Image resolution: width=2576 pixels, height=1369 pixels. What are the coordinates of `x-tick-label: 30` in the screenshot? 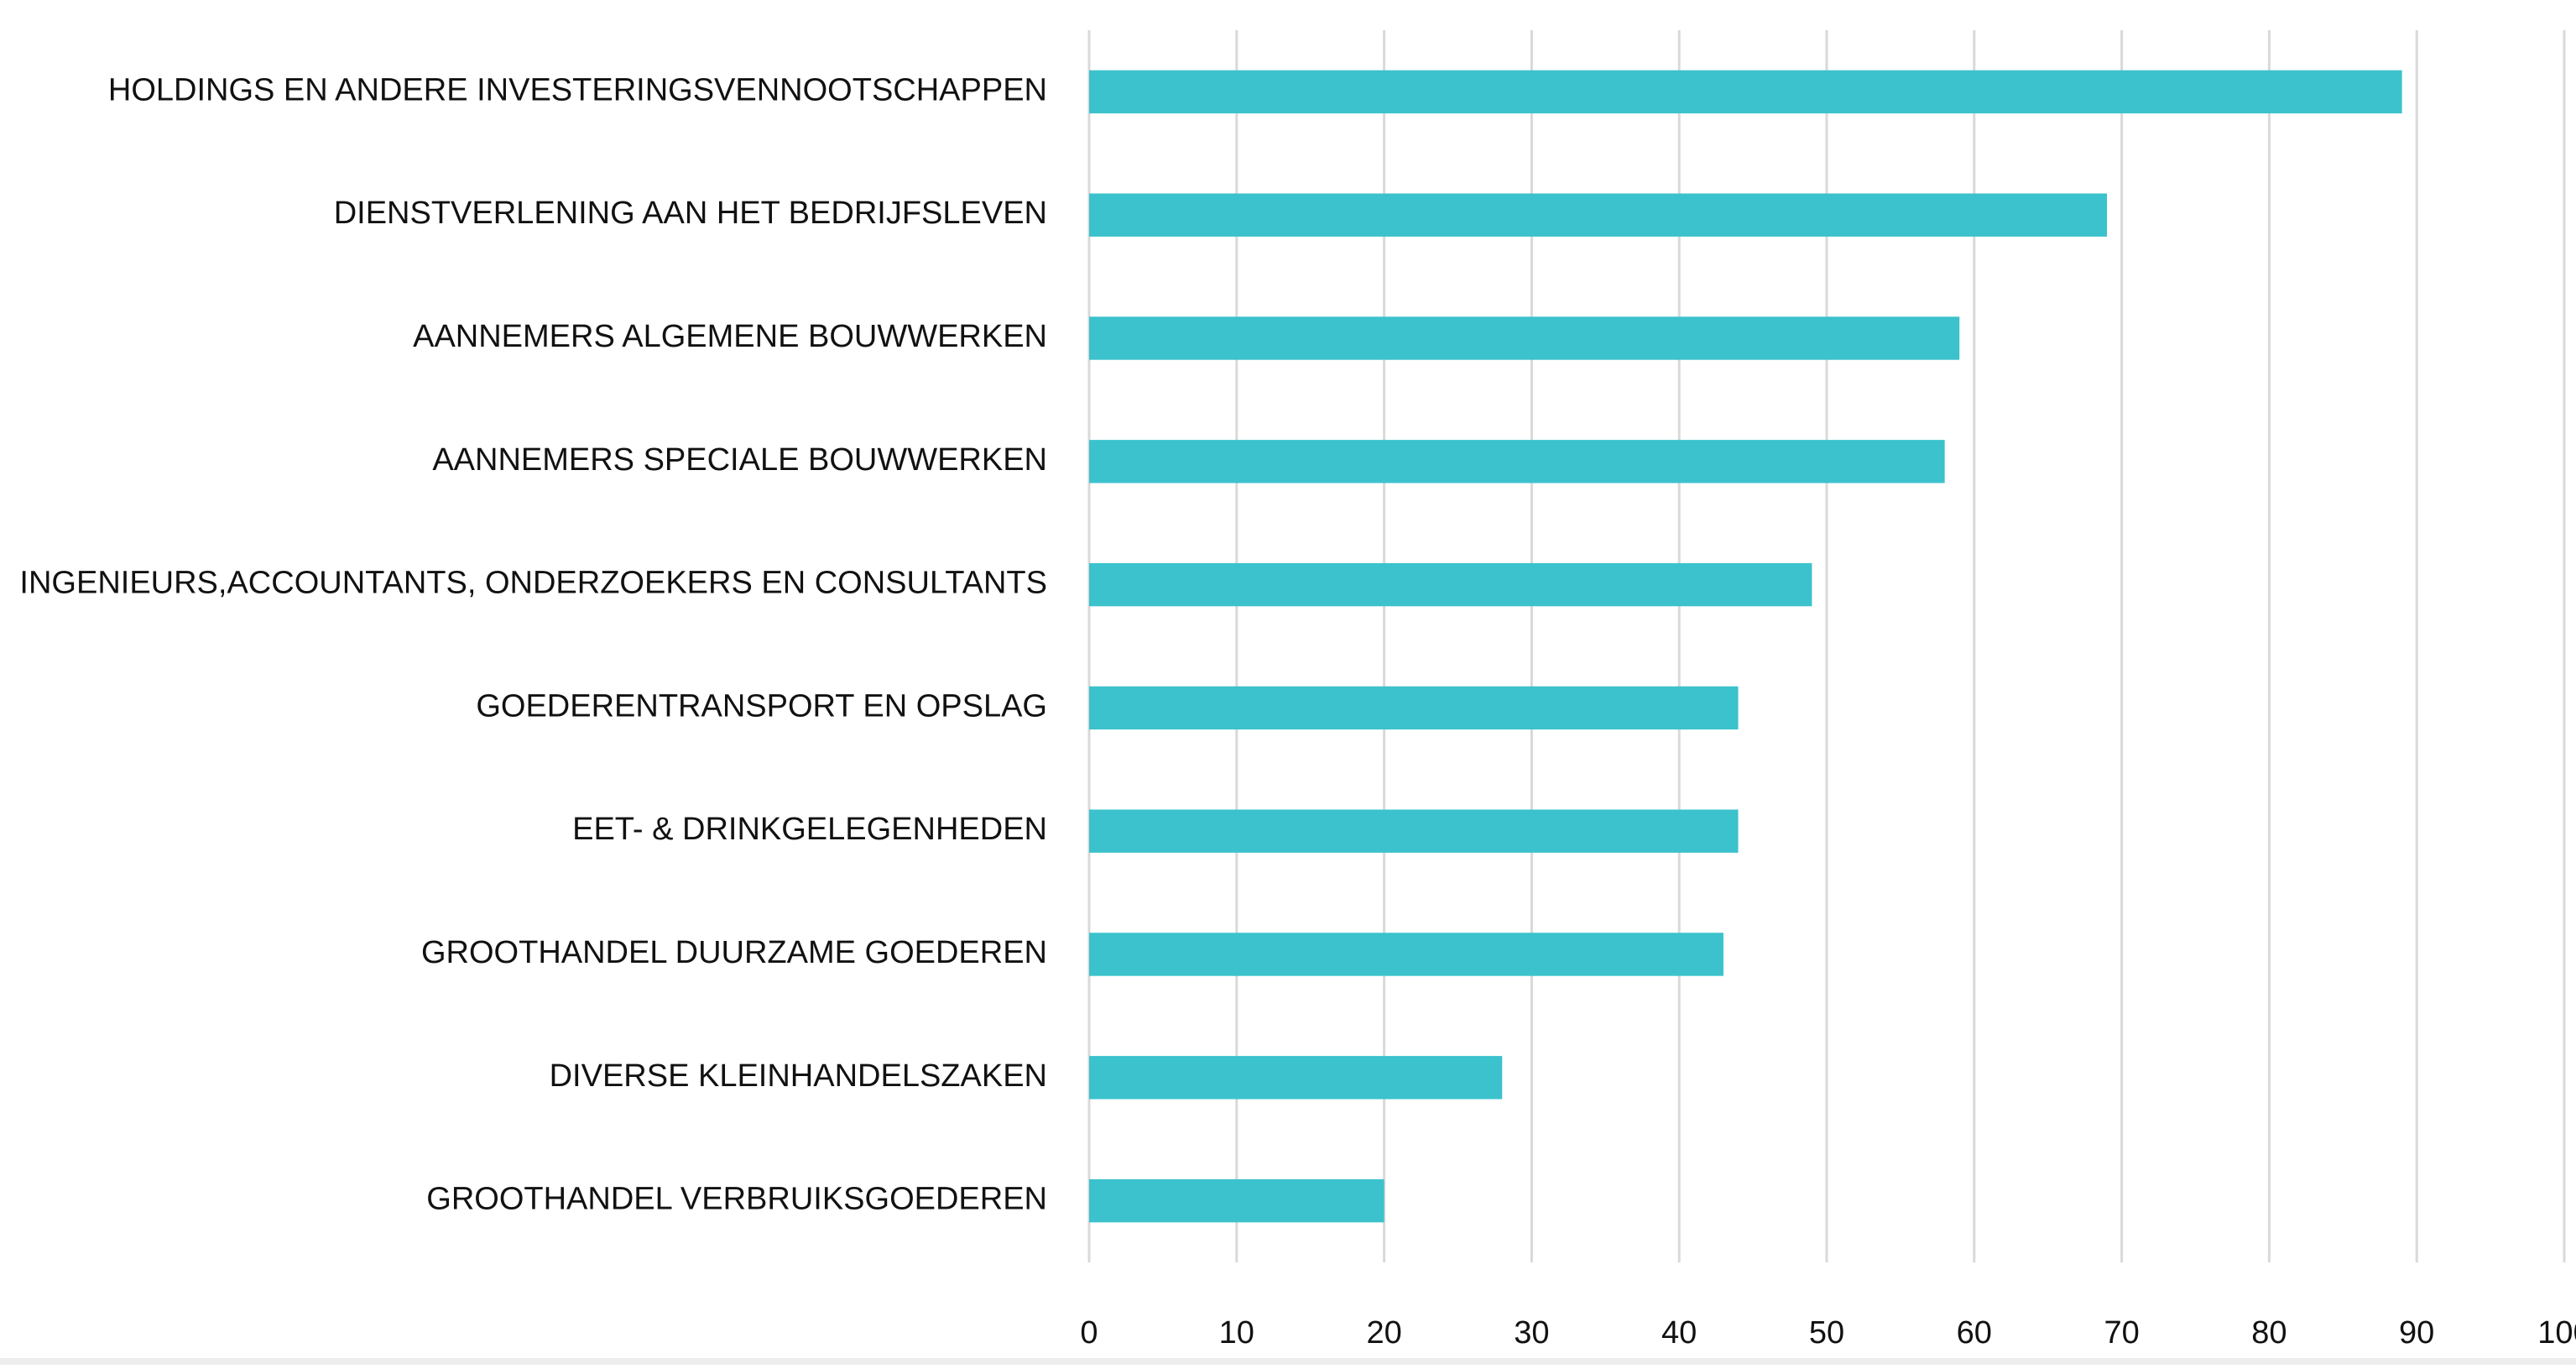 It's located at (1531, 1333).